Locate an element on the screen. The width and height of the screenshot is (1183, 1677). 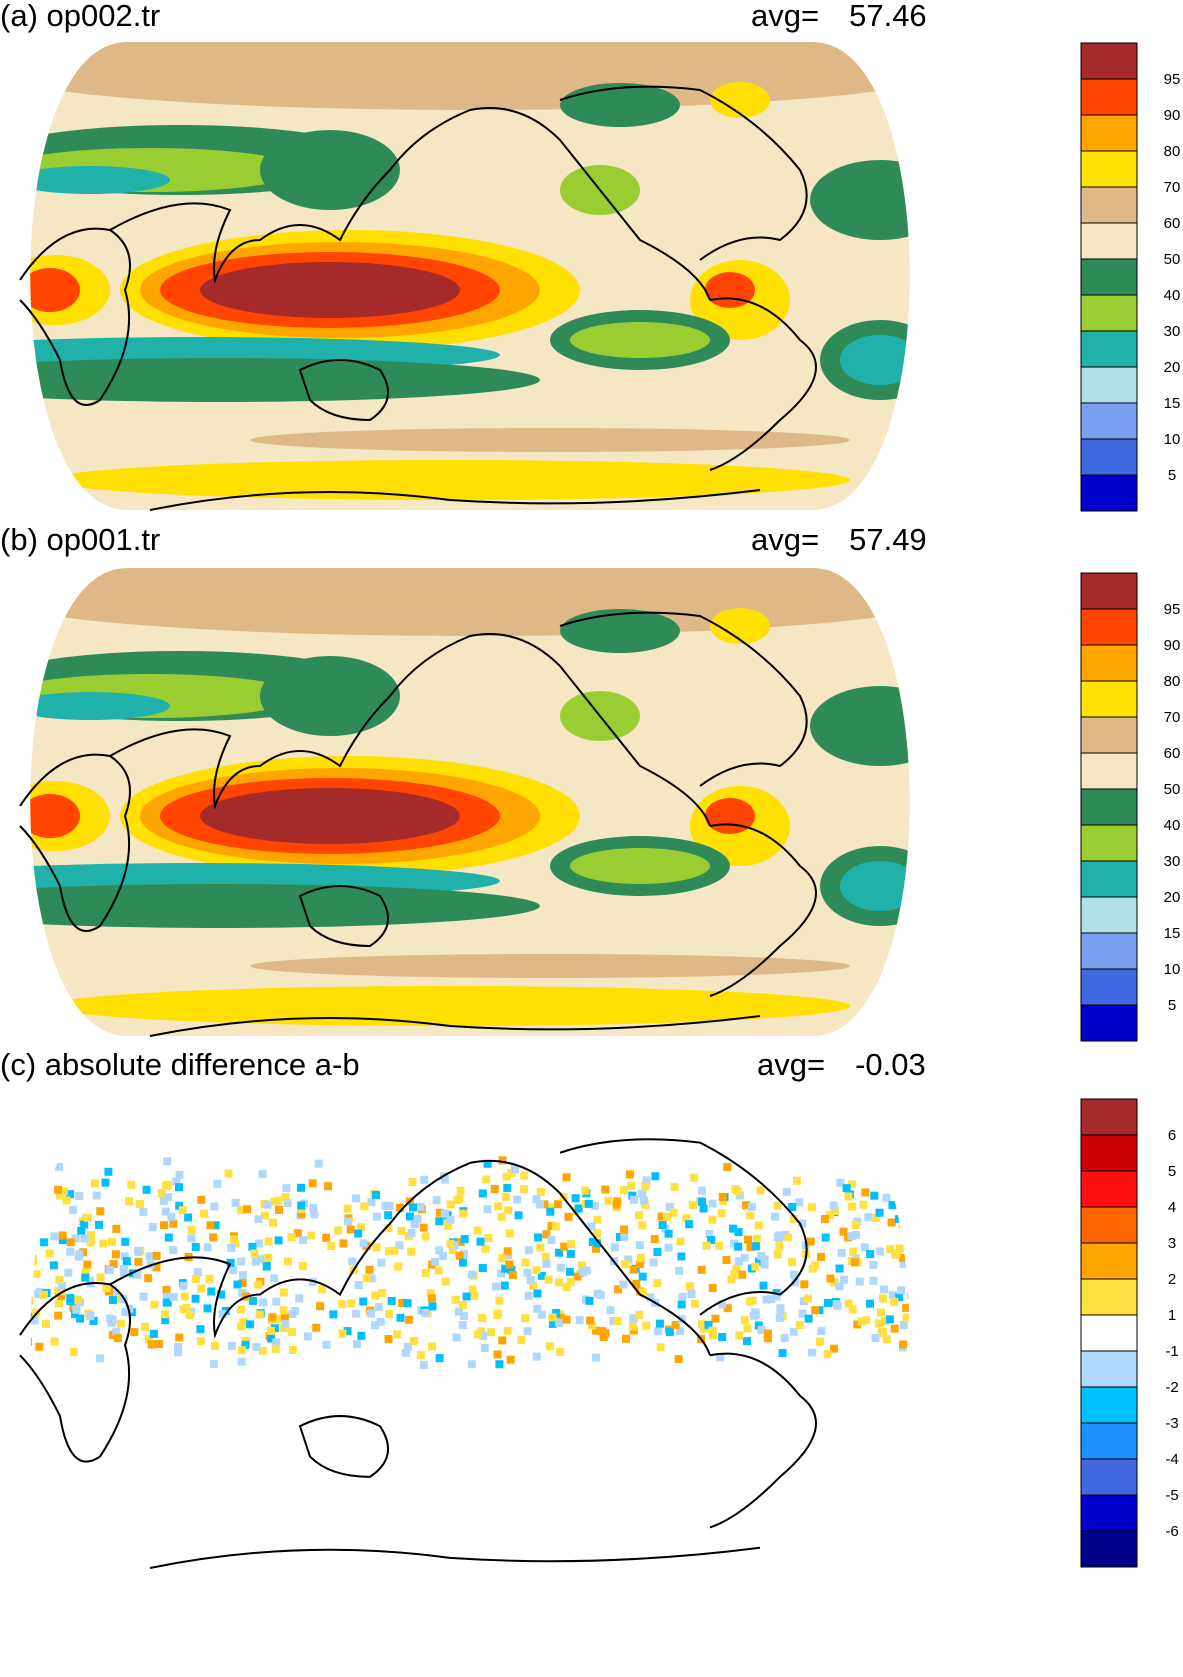
colorbar-tick-label: -2 is located at coordinates (1171, 1387).